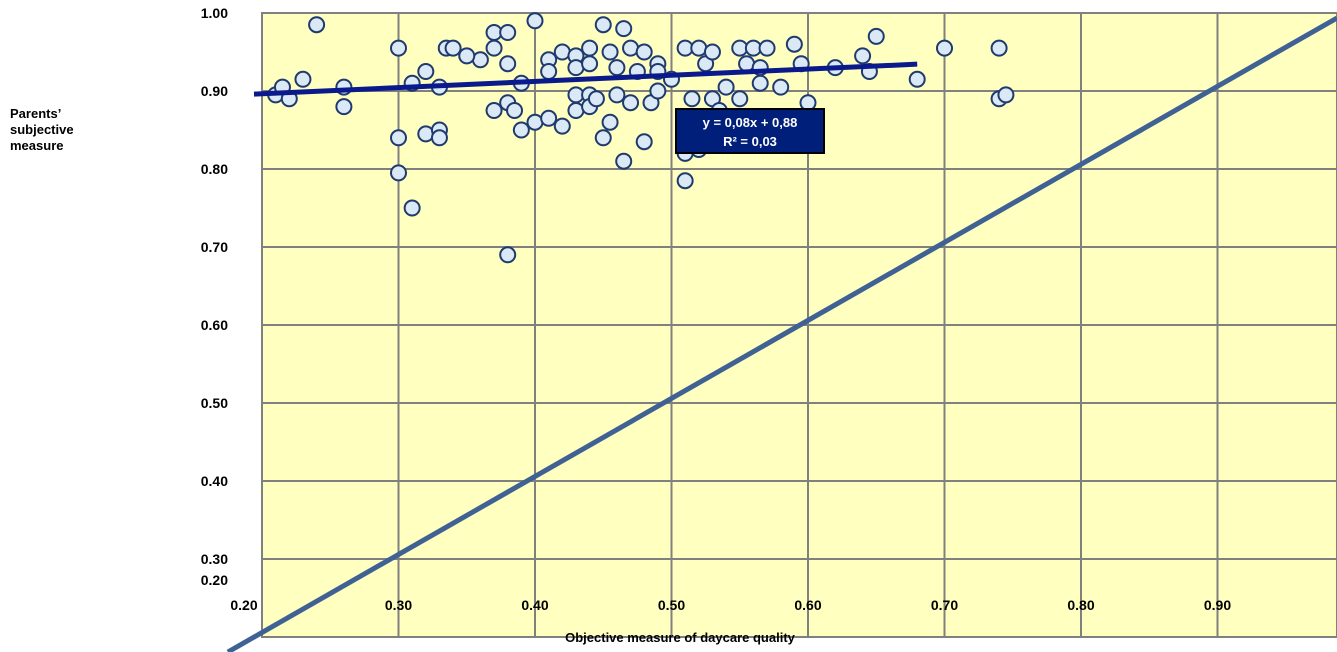 This screenshot has width=1337, height=652. I want to click on trendline-equation: y = 0,08x + 0,88, so click(750, 122).